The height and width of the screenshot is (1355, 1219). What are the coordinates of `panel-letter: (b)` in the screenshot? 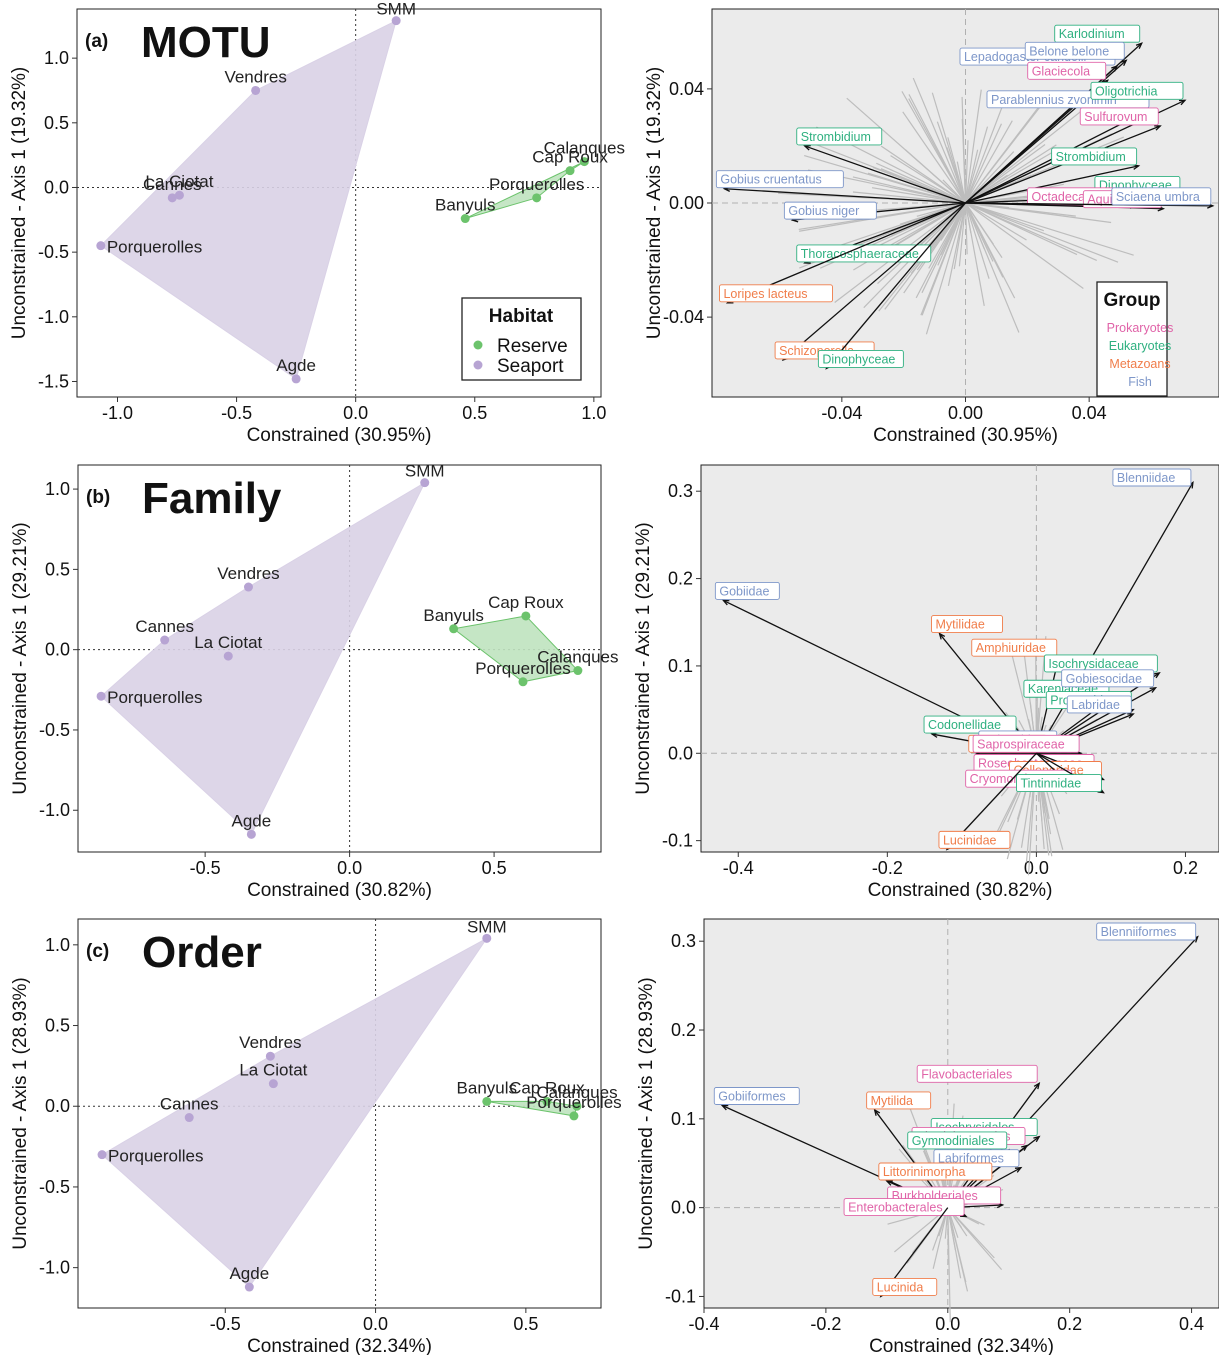 It's located at (98, 497).